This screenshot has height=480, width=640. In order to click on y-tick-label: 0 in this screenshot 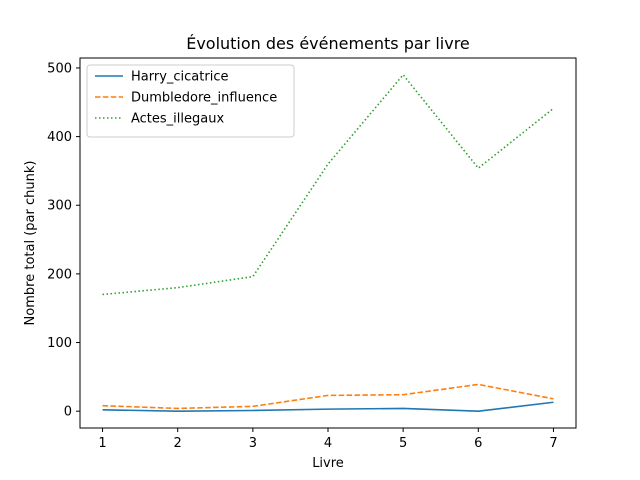, I will do `click(68, 412)`.